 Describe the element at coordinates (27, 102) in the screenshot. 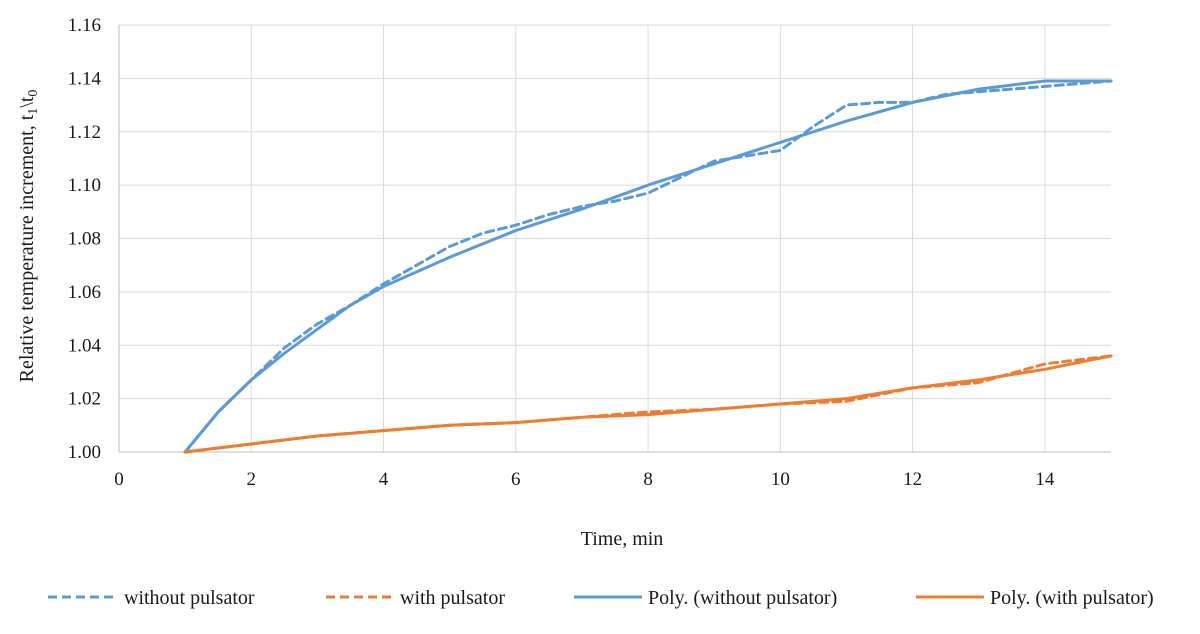

I see `y-axis-title-sep: \t` at that location.